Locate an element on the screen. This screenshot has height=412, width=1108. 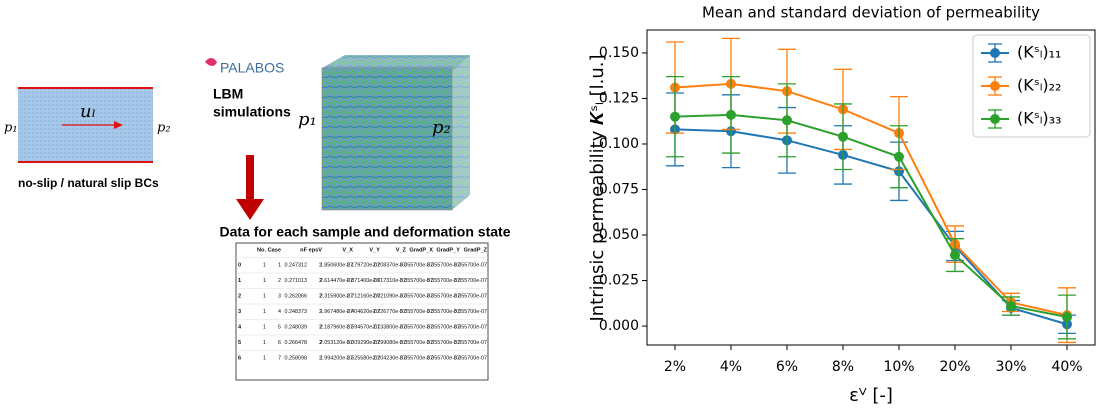
table-header: nF is located at coordinates (303, 250).